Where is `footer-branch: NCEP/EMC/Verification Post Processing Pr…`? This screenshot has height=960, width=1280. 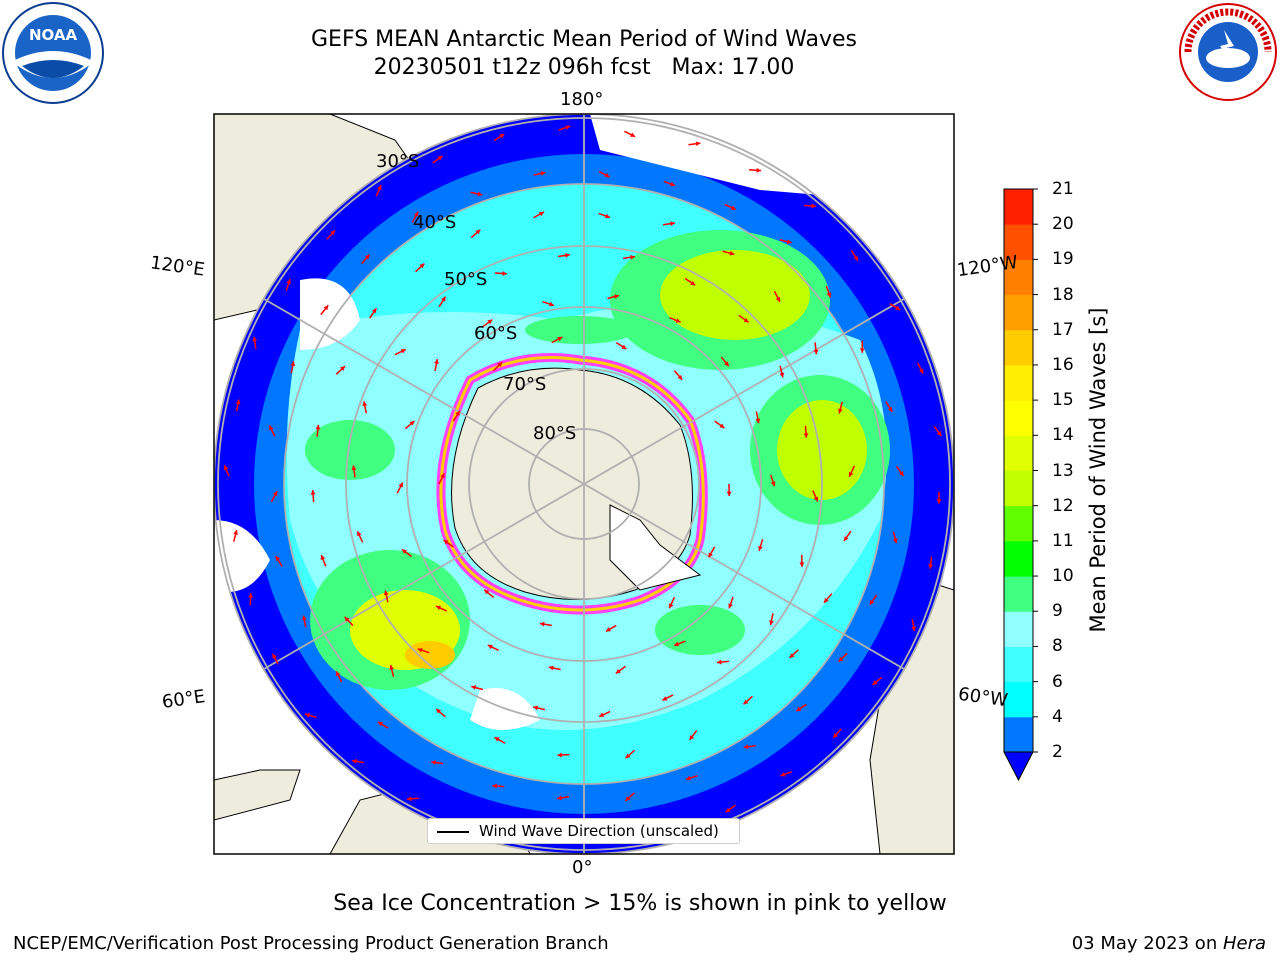
footer-branch: NCEP/EMC/Verification Post Processing Pr… is located at coordinates (311, 943).